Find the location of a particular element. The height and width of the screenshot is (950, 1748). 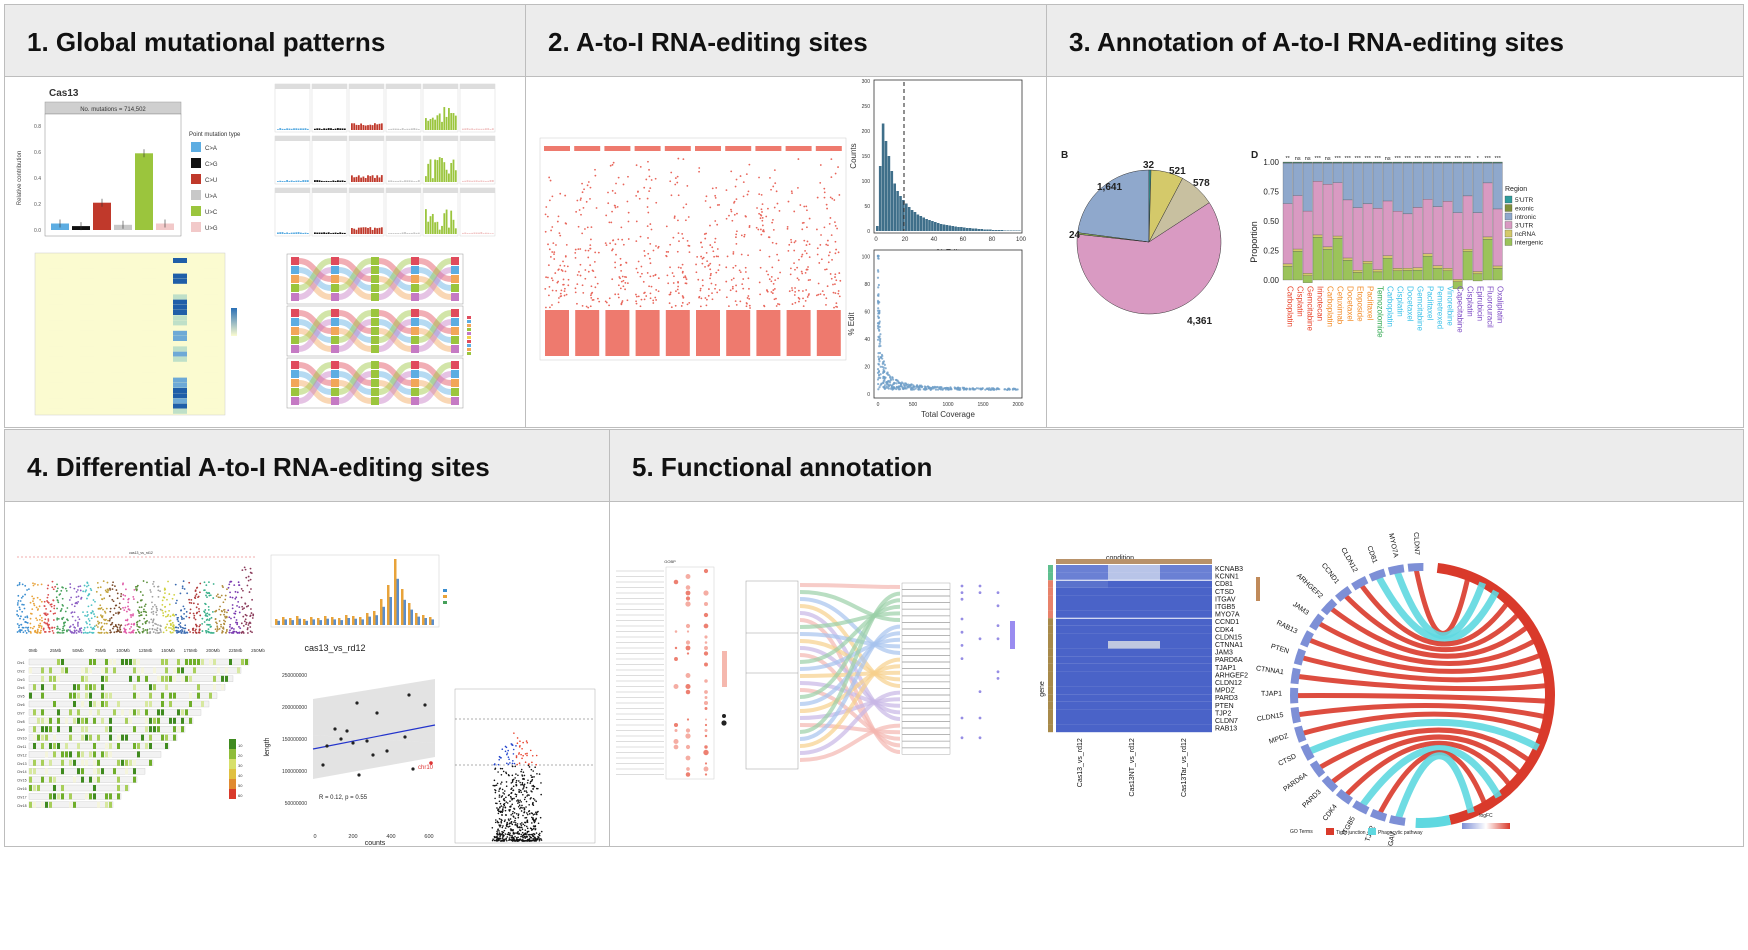

low-band is located at coordinates (557, 333).